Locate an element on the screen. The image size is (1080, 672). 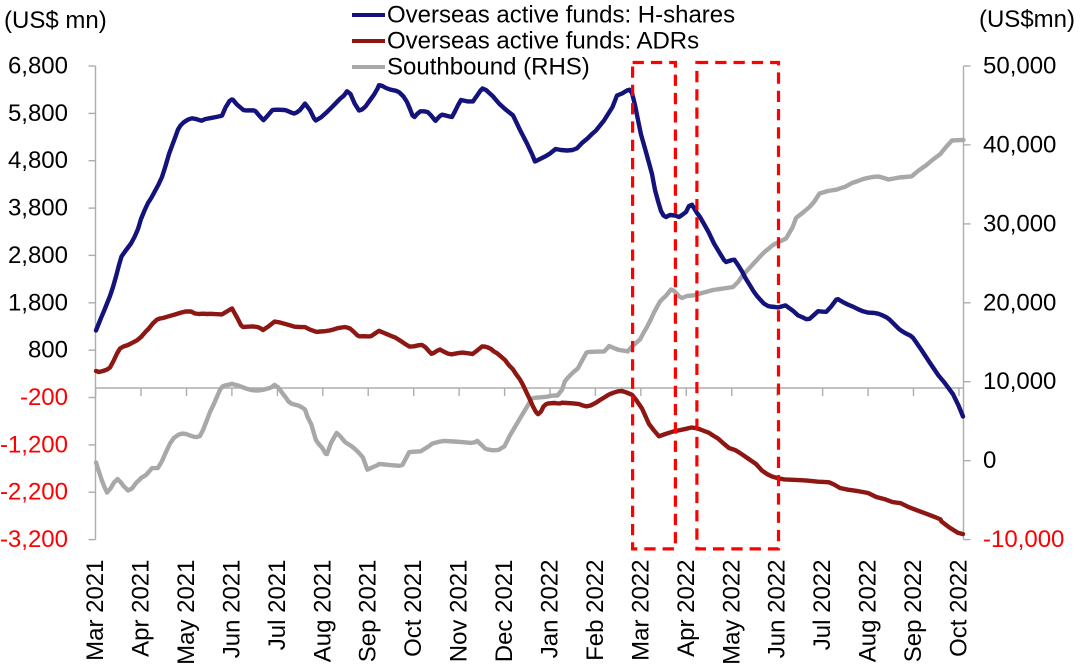
svg-text: Mar 2021 is located at coordinates (95, 610).